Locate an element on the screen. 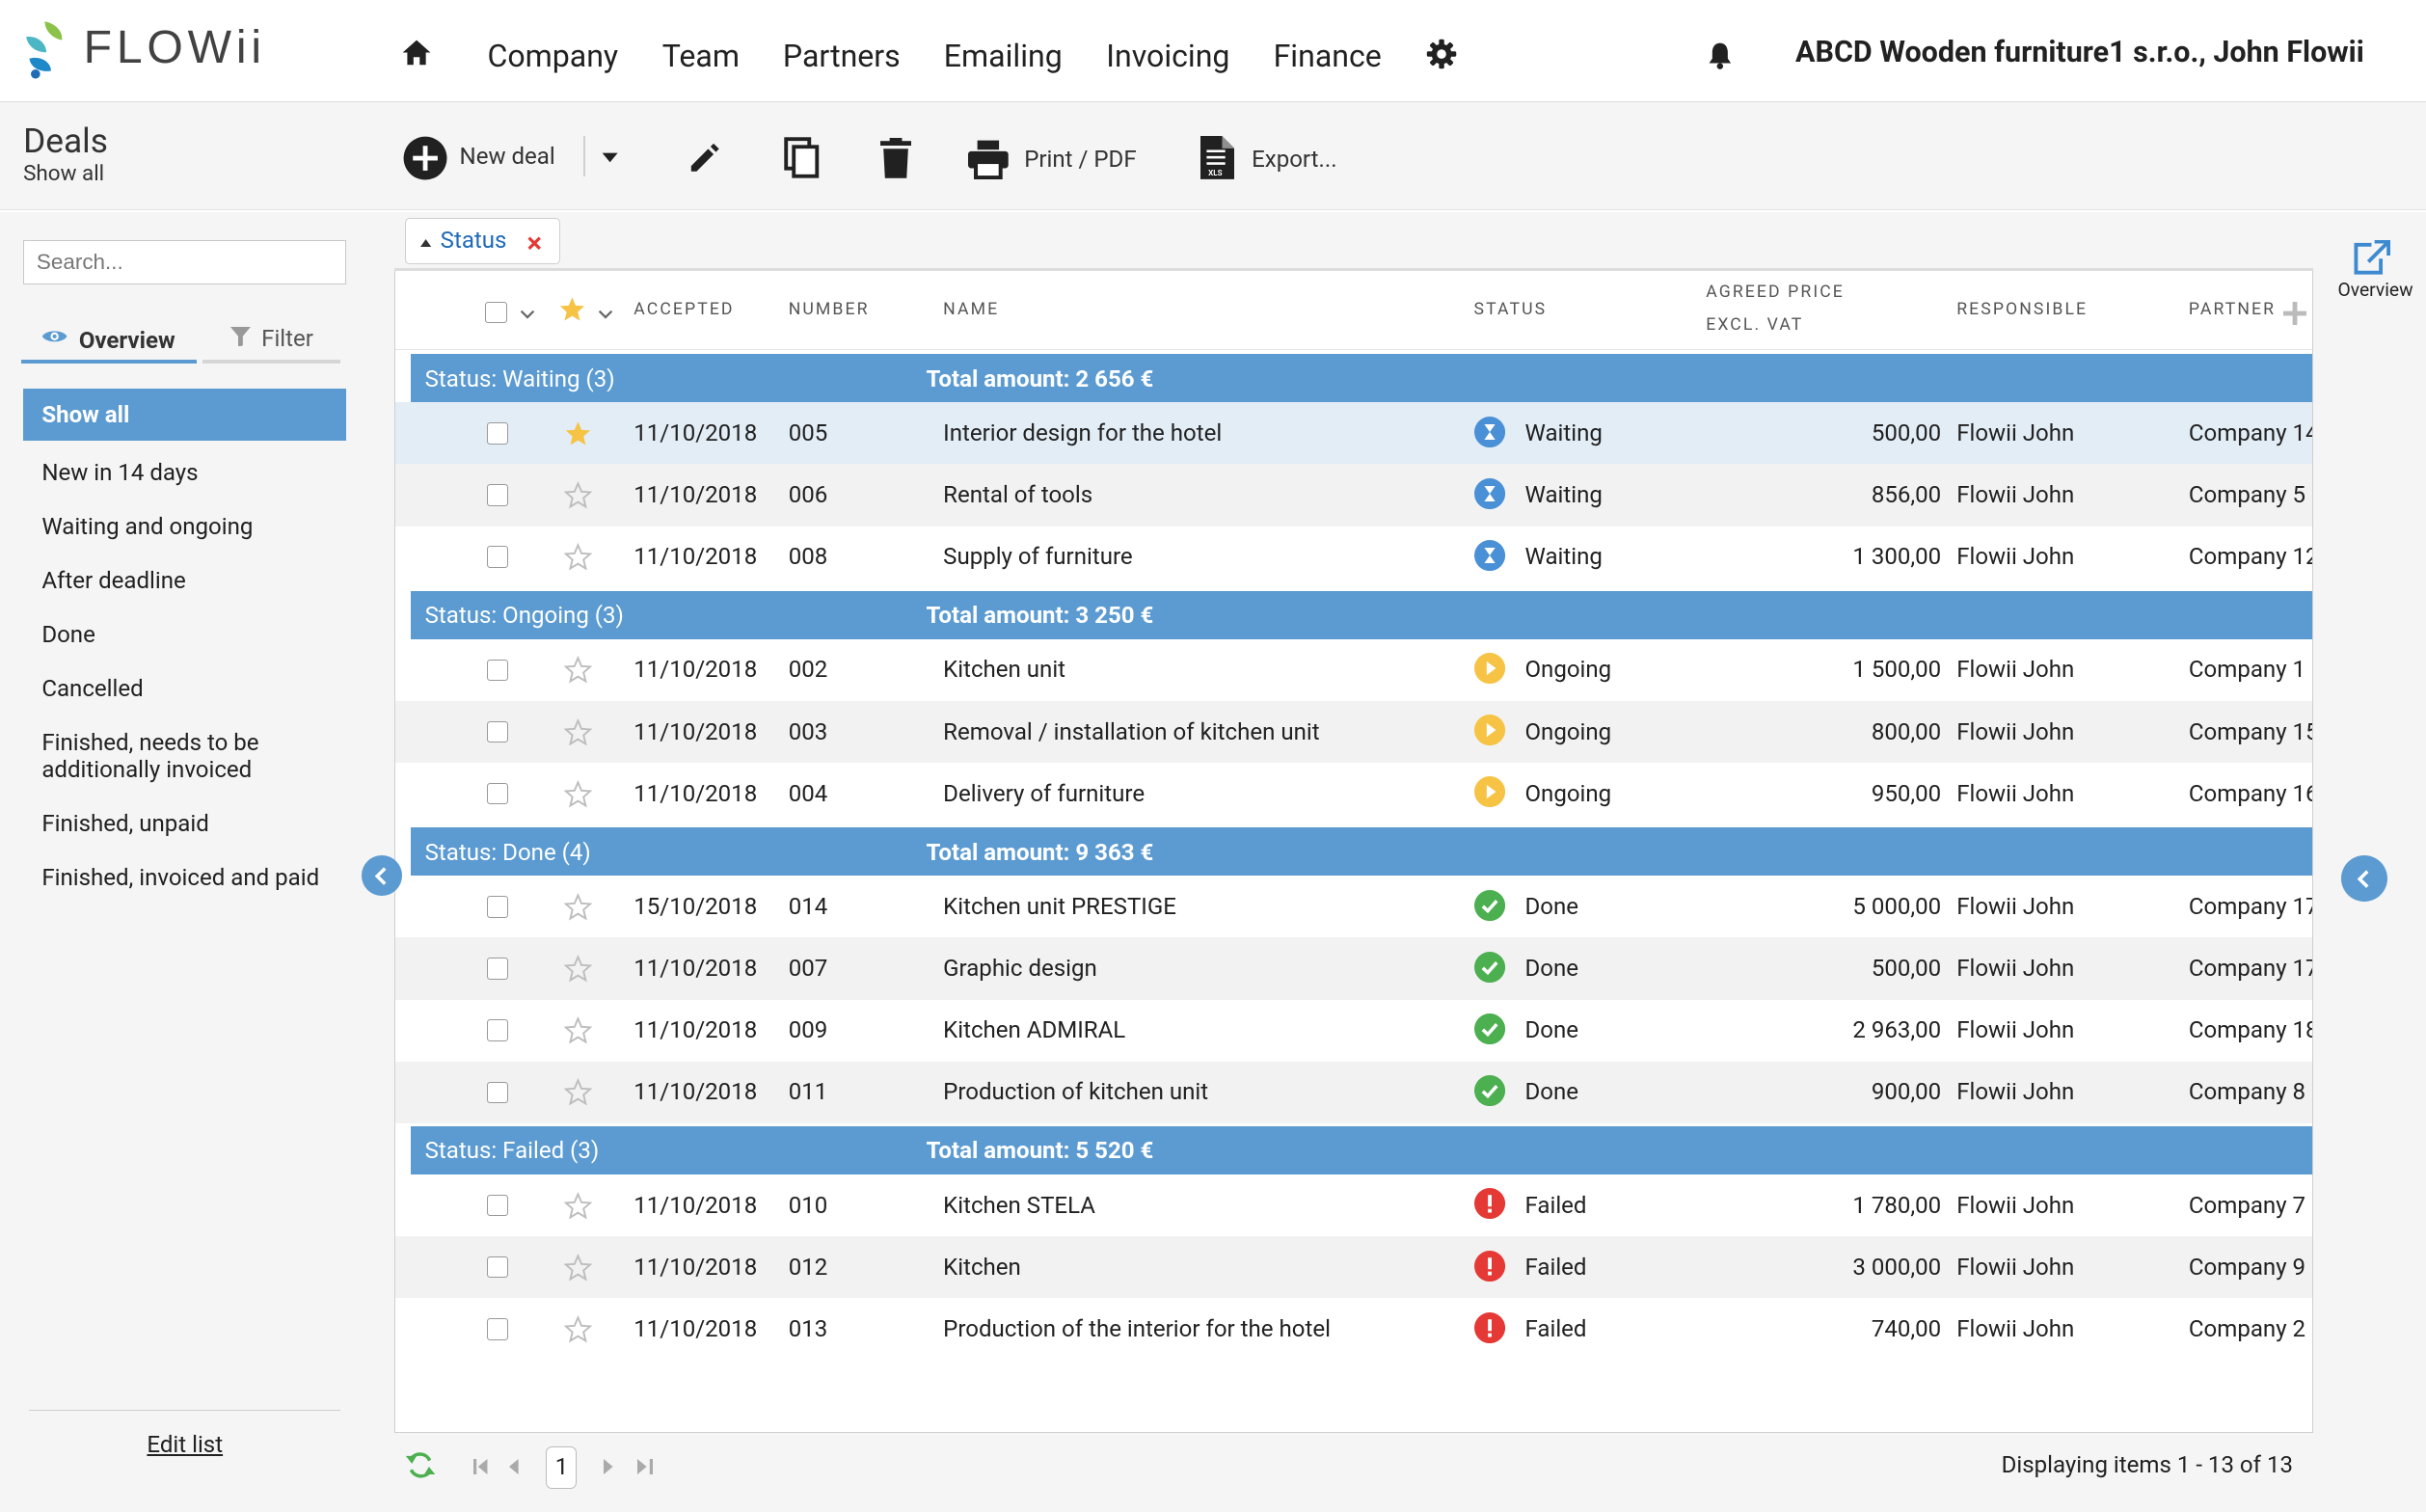 This screenshot has width=2426, height=1512. last-page-icon is located at coordinates (646, 1467).